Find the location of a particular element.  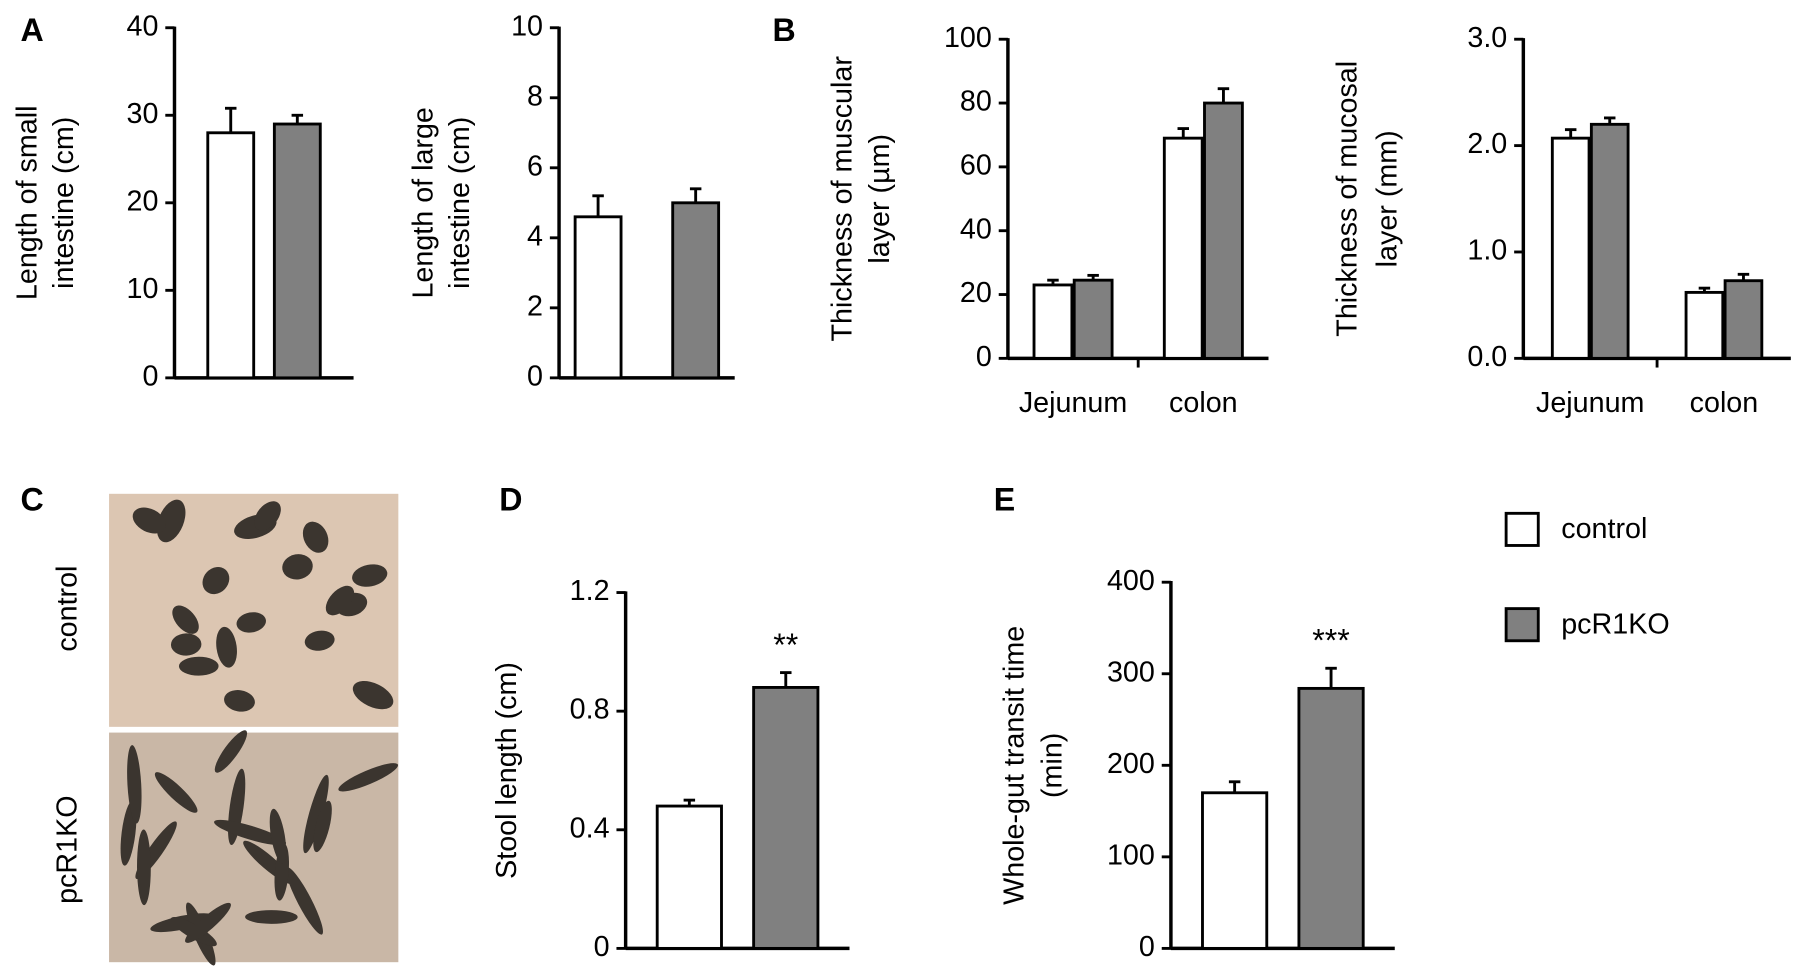

panel-letter: E is located at coordinates (1004, 499).